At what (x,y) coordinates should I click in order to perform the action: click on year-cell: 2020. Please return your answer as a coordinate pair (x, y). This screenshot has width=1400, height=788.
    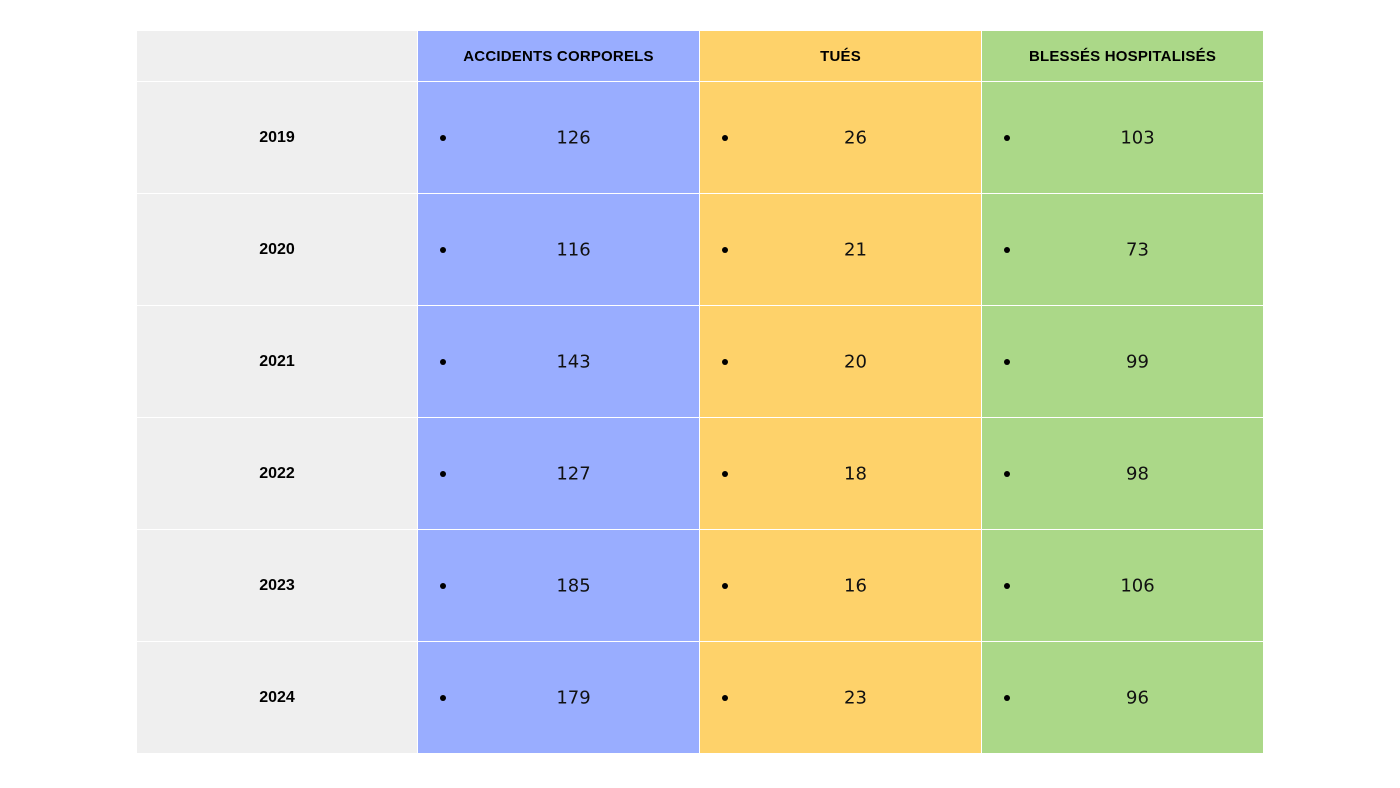
    Looking at the image, I should click on (277, 249).